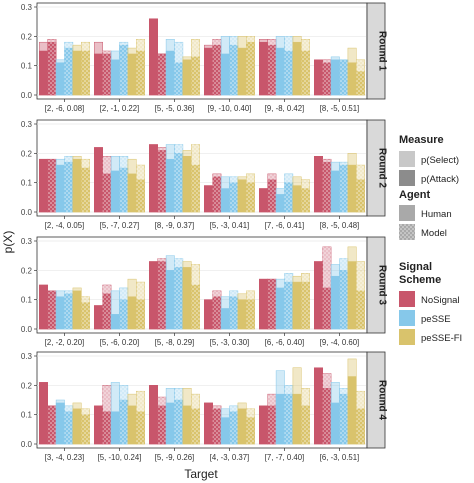 Image resolution: width=474 pixels, height=483 pixels. What do you see at coordinates (64, 457) in the screenshot?
I see `x-tick-label: [3, -4, 0.23]` at bounding box center [64, 457].